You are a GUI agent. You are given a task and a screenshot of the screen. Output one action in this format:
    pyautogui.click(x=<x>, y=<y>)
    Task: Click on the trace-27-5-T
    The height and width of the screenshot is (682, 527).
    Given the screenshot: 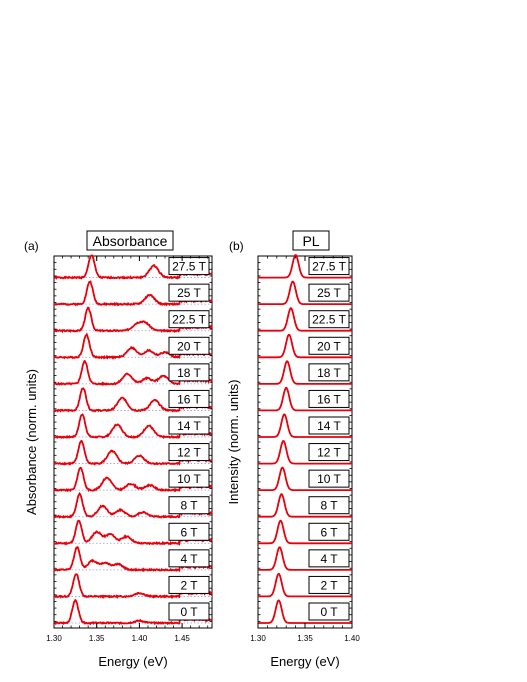 What is the action you would take?
    pyautogui.click(x=305, y=266)
    